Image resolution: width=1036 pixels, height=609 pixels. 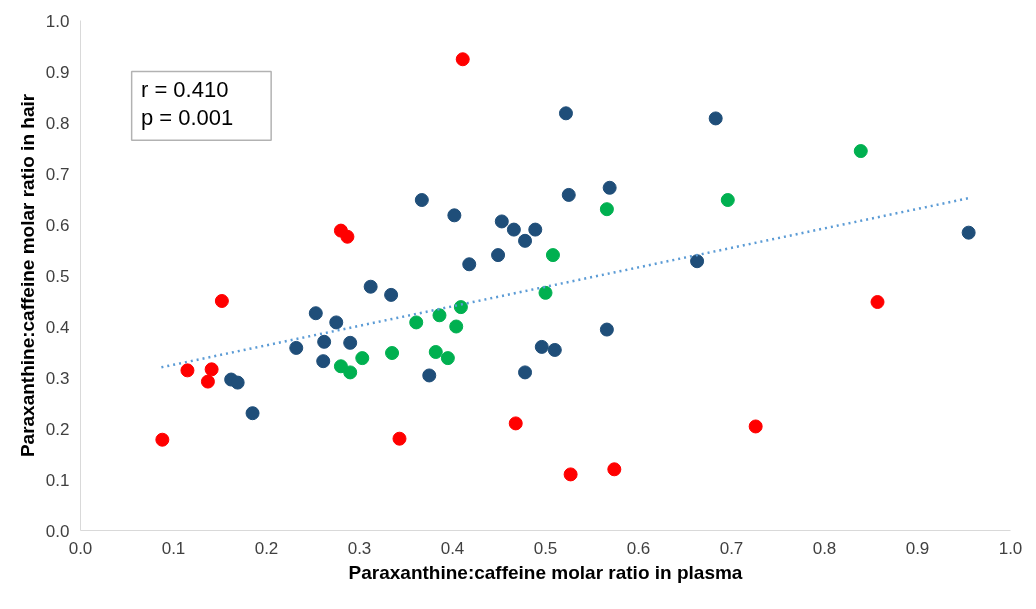 I want to click on x-axis-title: Paraxanthine:caffeine molar ratio in plasma, so click(x=545, y=572).